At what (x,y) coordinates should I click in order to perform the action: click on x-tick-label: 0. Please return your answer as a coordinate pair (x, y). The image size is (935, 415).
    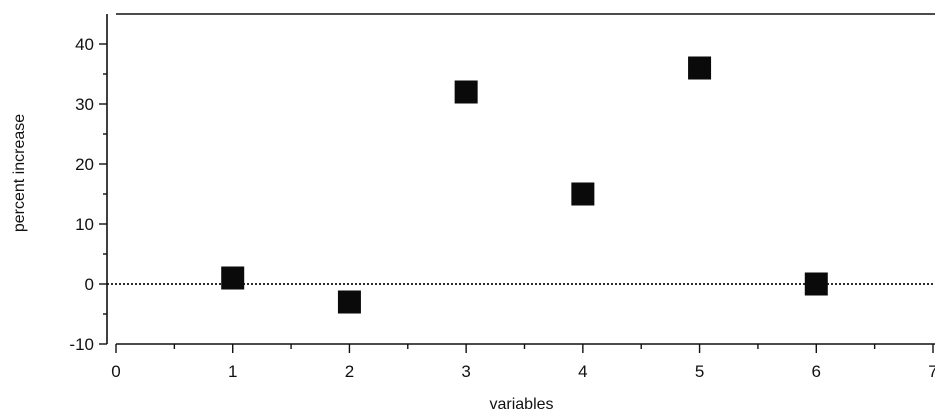
    Looking at the image, I should click on (115, 371).